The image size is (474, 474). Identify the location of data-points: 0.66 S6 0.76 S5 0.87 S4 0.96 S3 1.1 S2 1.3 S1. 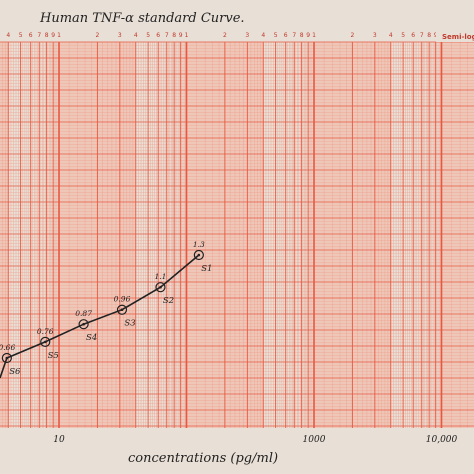
(106, 308).